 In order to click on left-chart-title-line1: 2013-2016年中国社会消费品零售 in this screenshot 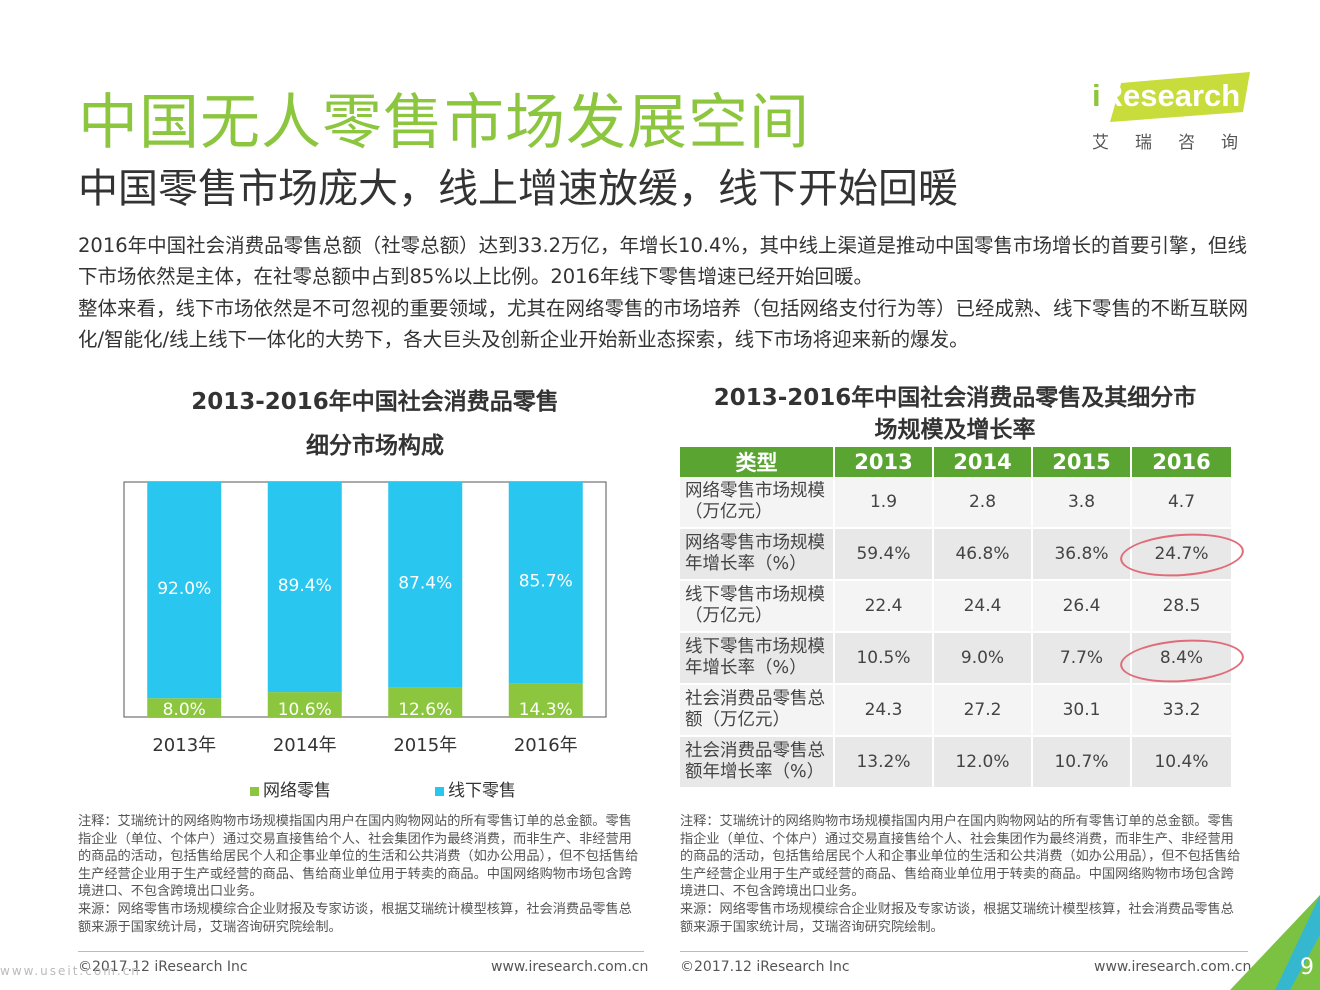, I will do `click(375, 402)`.